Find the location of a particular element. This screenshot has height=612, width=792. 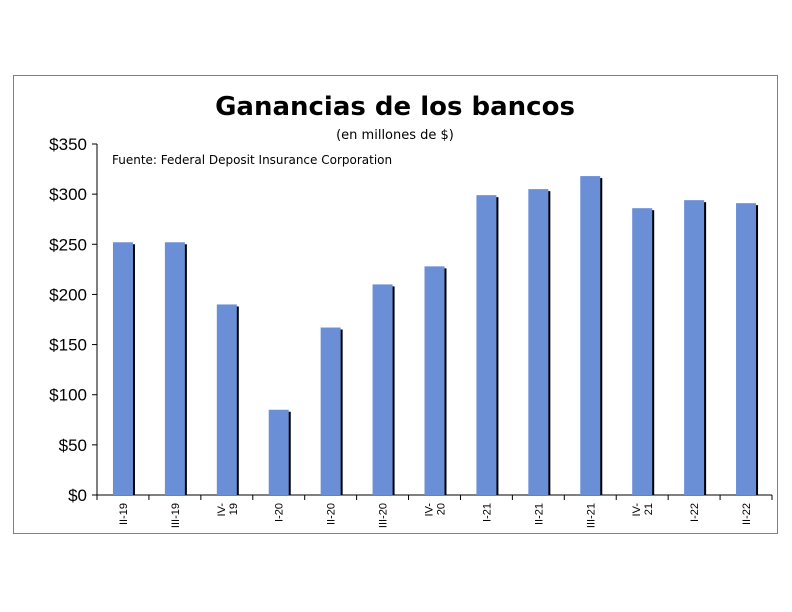

x-tick-label: 20 is located at coordinates (442, 509).